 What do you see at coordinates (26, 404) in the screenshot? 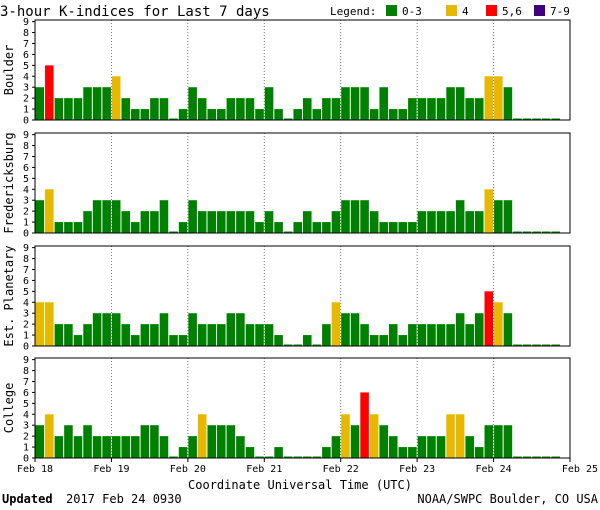
I see `y-tick-label: 5` at bounding box center [26, 404].